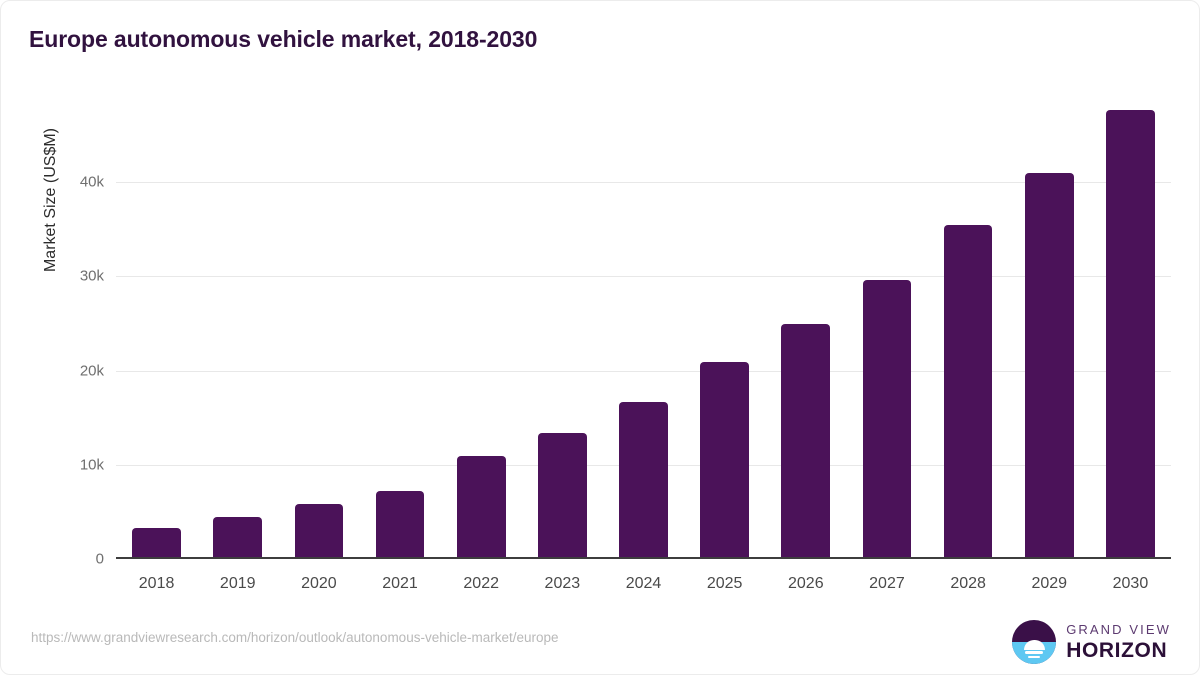 Image resolution: width=1200 pixels, height=675 pixels. I want to click on y-axis-title: Market Size (US$M), so click(50, 200).